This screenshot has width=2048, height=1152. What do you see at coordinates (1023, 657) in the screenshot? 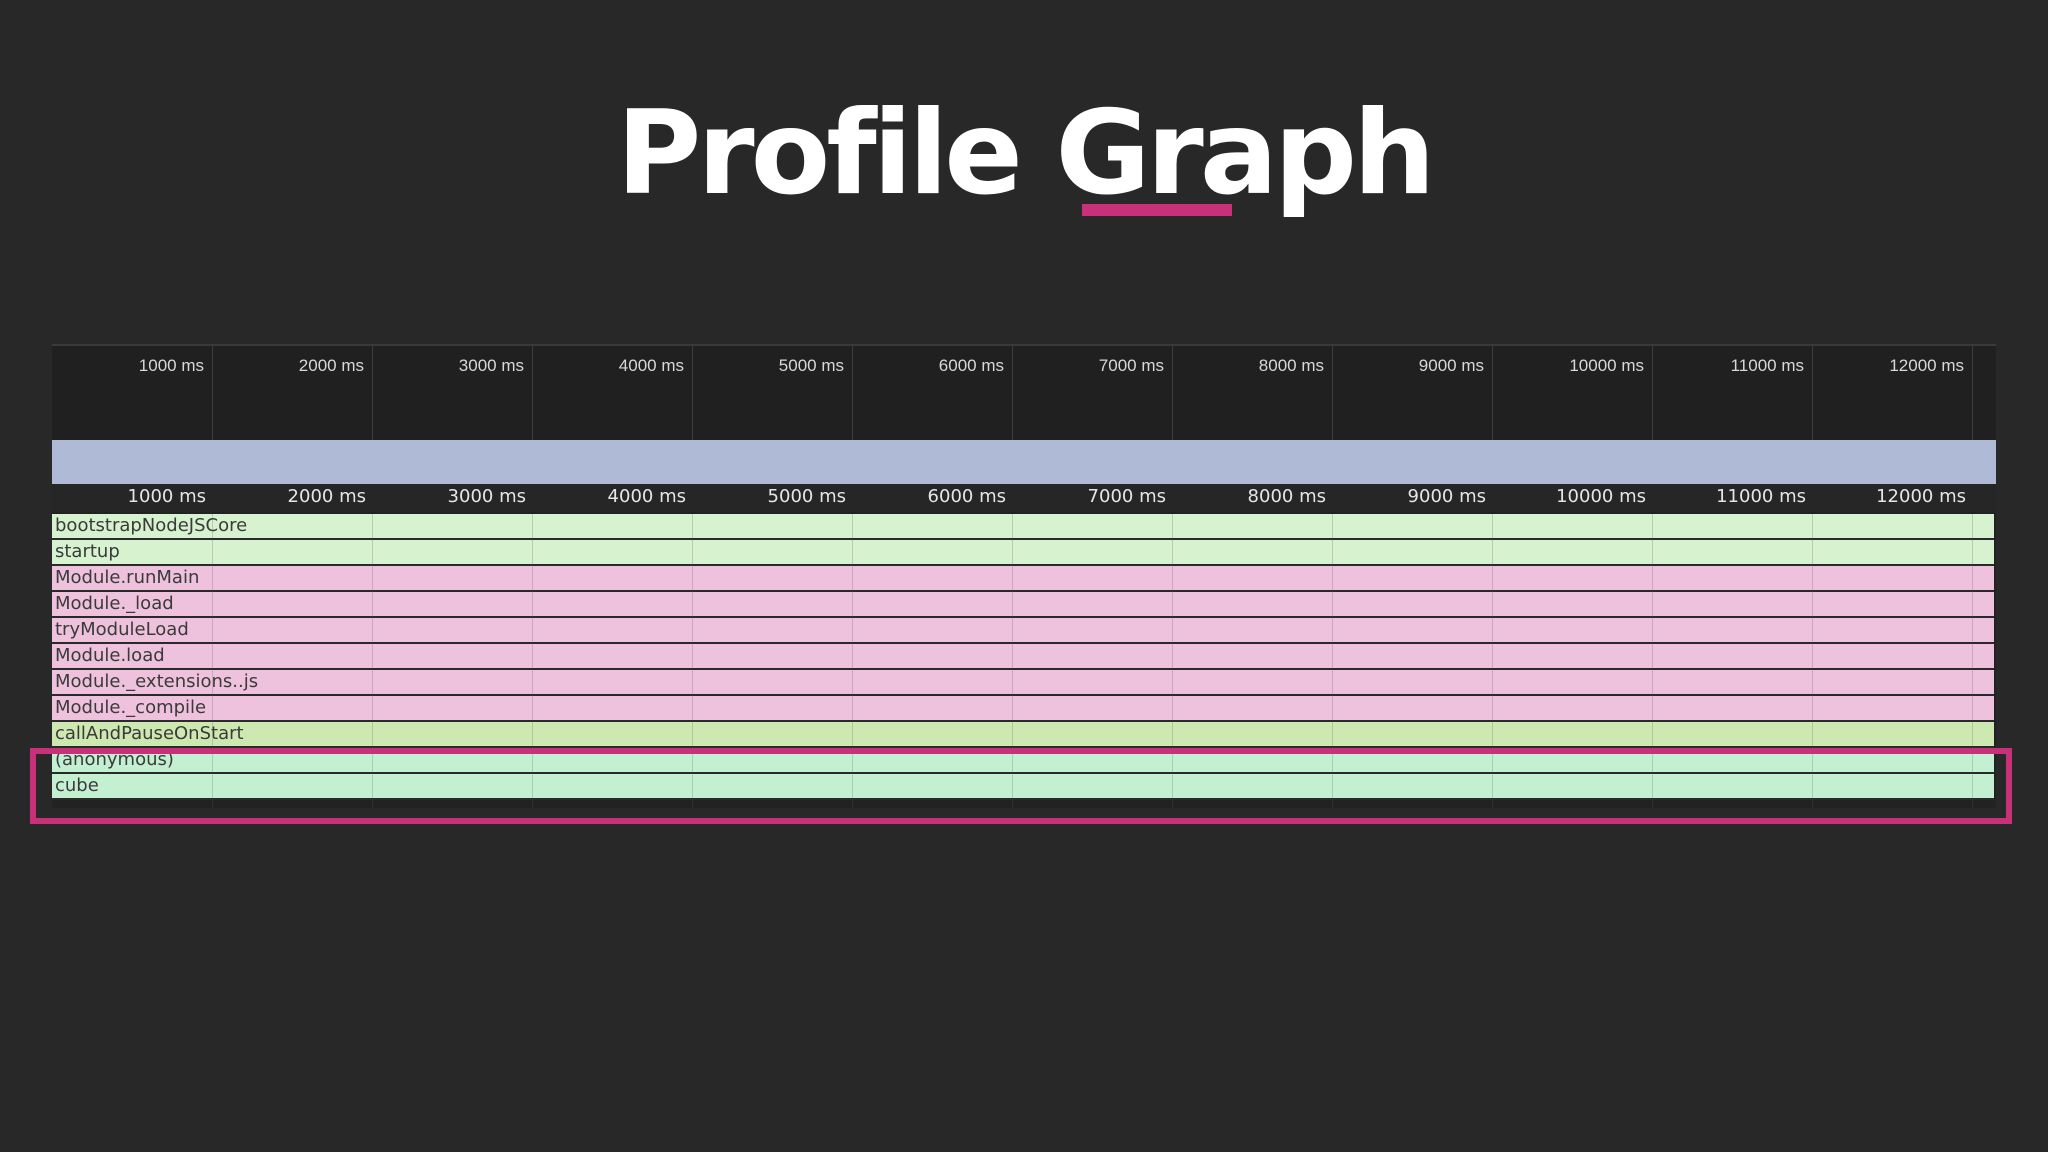
I see `flame-frame: Module.load` at bounding box center [1023, 657].